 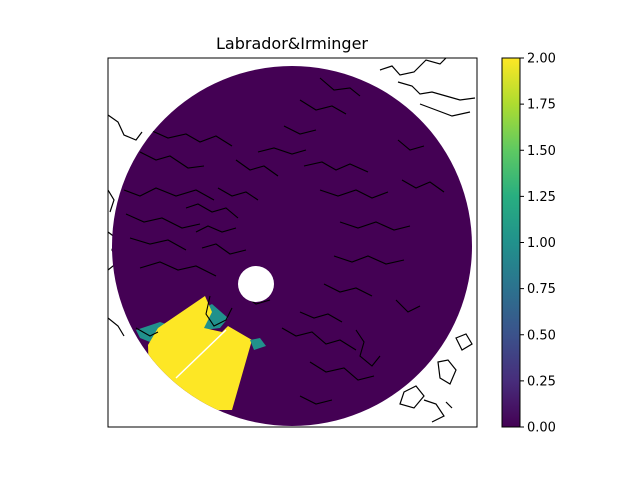 I want to click on colorbar: 0.00 0.25 0.50 0.75 1.00 1.25 1.50 1.75 2.00, so click(x=528, y=244).